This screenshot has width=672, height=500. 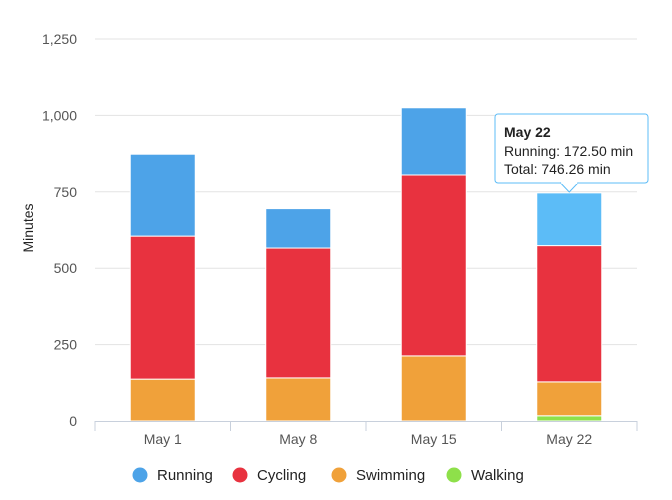 What do you see at coordinates (366, 434) in the screenshot?
I see `x-axis: May 1 May 8 May 15 May 22` at bounding box center [366, 434].